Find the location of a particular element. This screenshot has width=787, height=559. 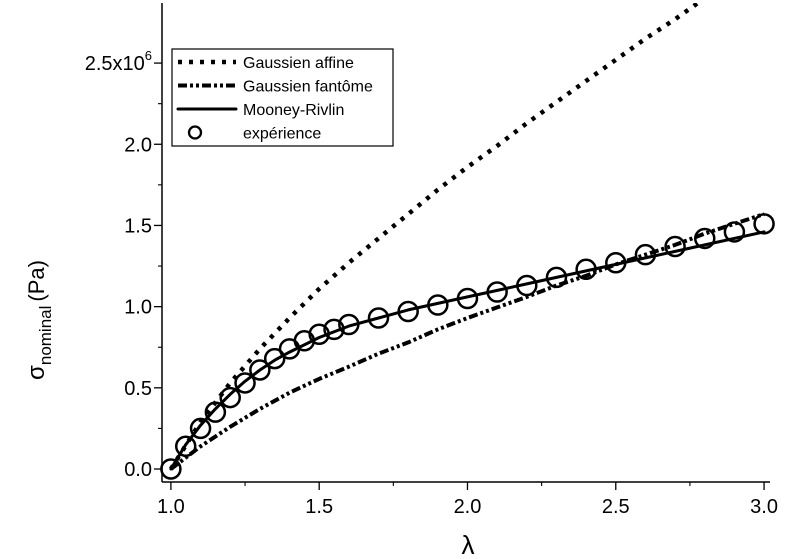

legend-label: Gaussien fantôme is located at coordinates (308, 87).